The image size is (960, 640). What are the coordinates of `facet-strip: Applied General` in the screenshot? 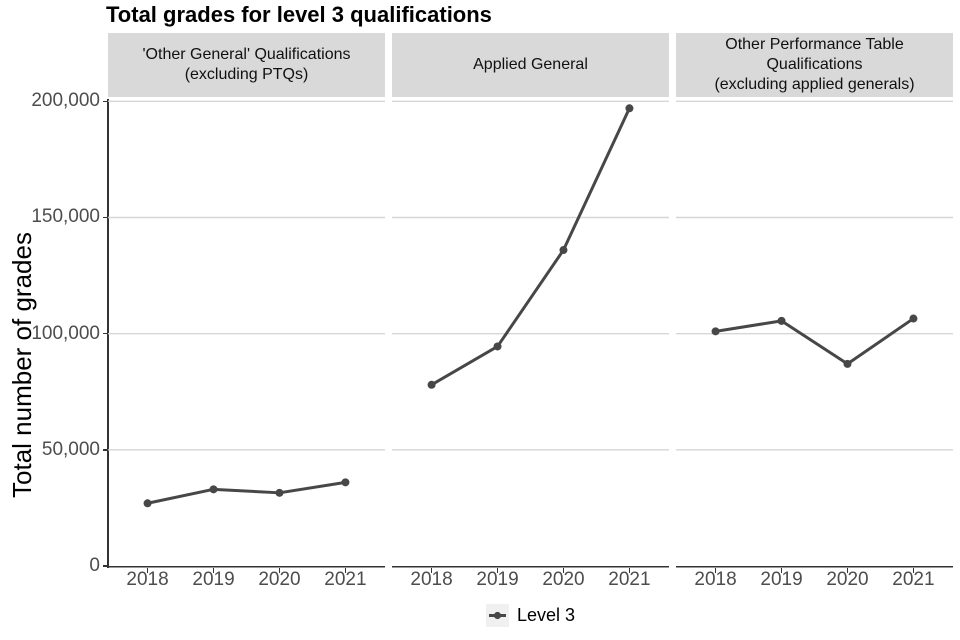 It's located at (530, 65).